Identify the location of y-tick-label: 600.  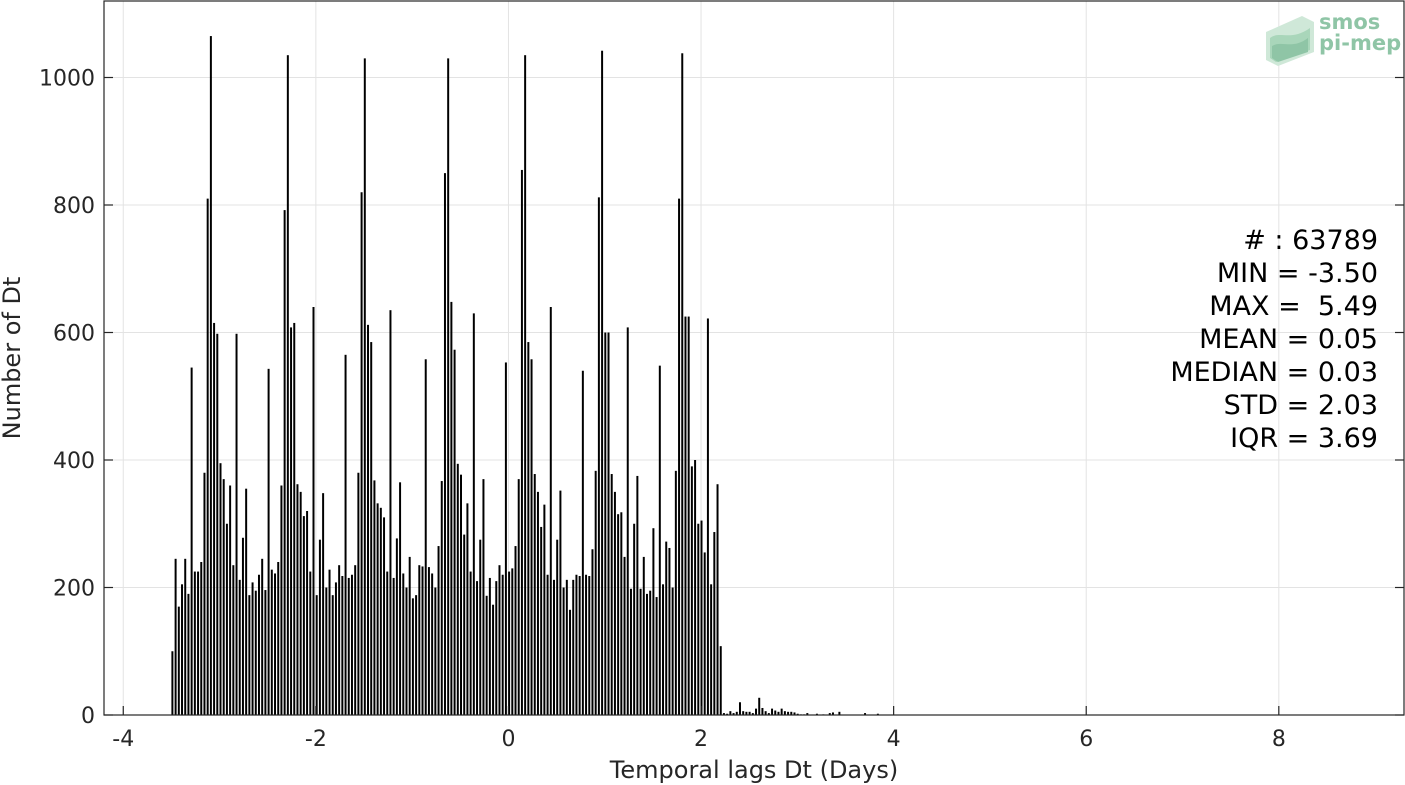
(74, 334).